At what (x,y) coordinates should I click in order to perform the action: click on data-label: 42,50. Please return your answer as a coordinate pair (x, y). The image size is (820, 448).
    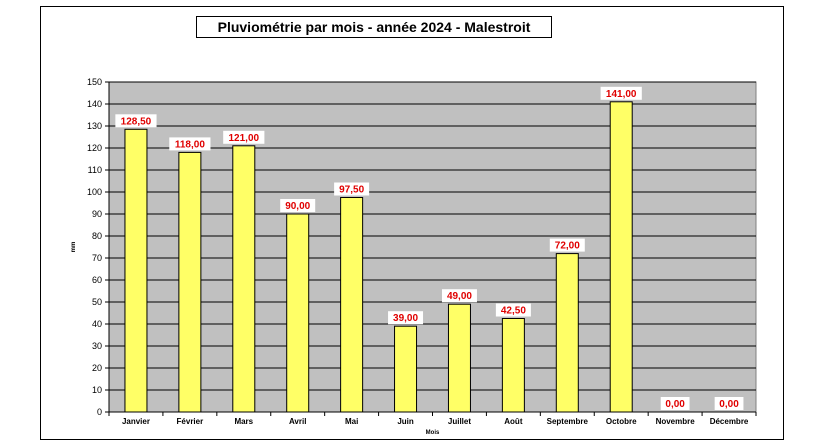
    Looking at the image, I should click on (513, 310).